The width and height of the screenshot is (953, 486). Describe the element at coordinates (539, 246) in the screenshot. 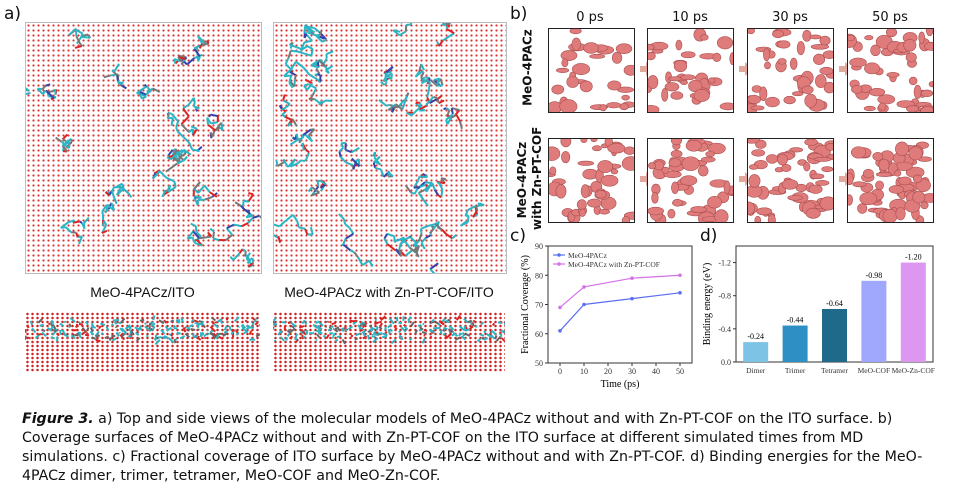

I see `y-tick-label: 90` at that location.